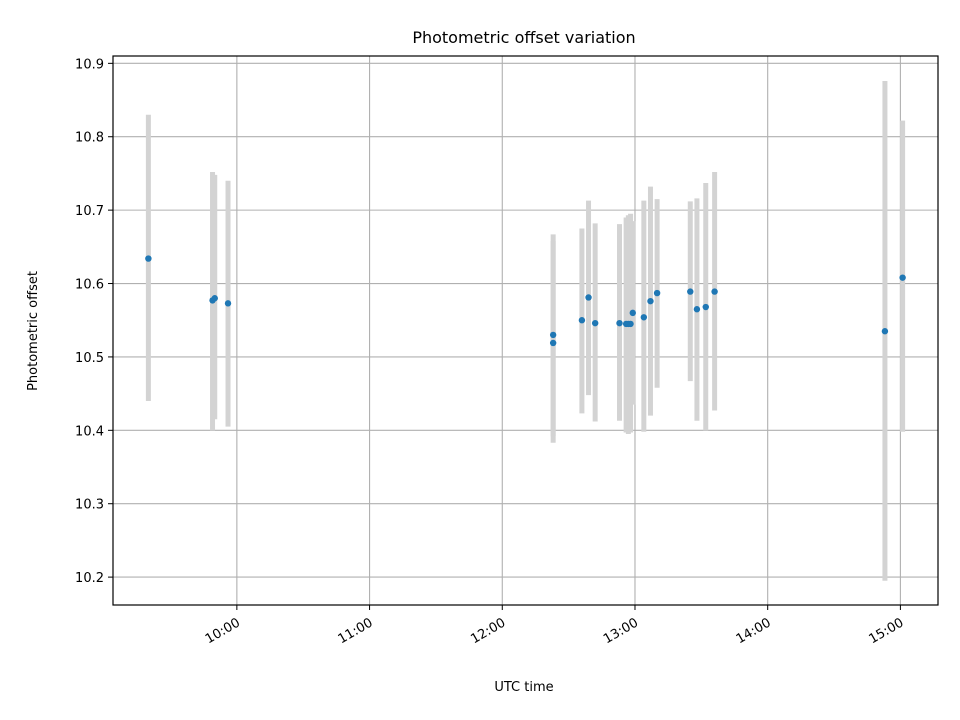 This screenshot has height=720, width=960. I want to click on y-tick-label: 10.8, so click(89, 138).